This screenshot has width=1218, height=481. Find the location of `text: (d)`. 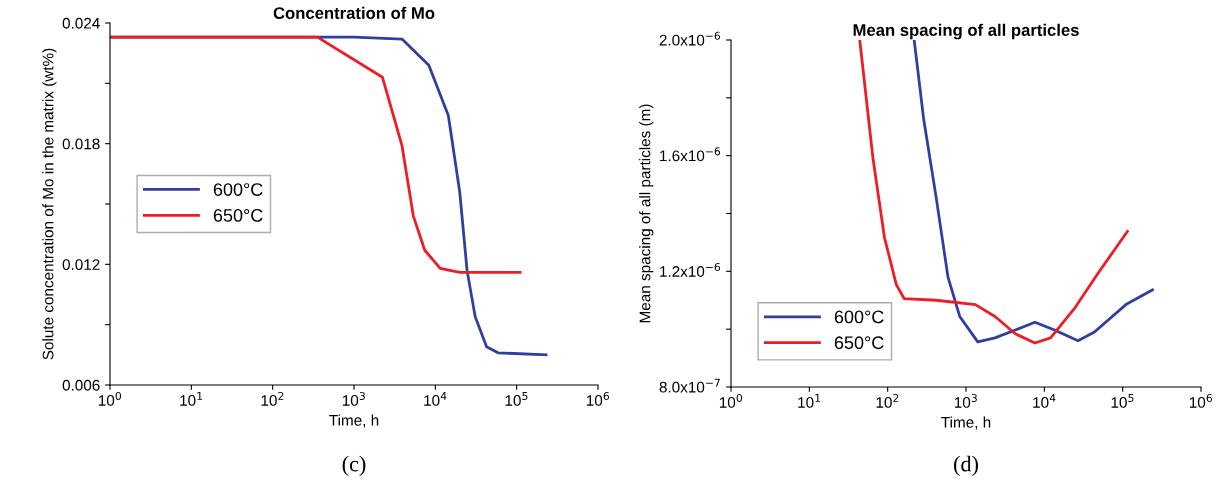

text: (d) is located at coordinates (966, 465).